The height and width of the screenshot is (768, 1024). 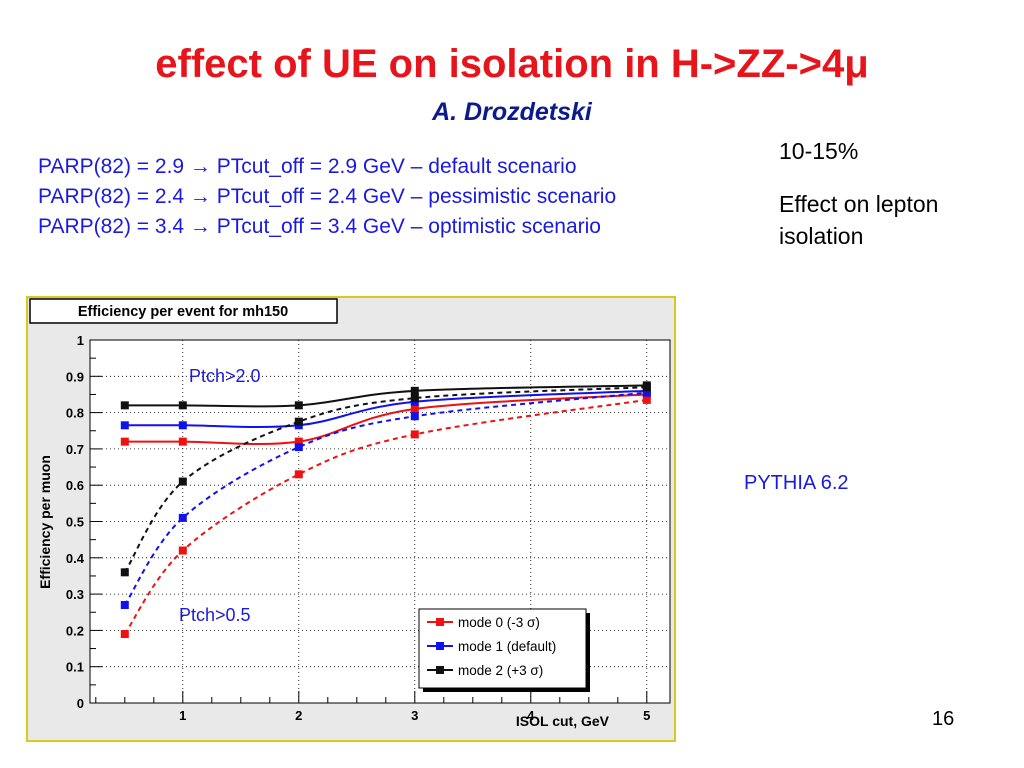 I want to click on y-tick-label: 0, so click(x=80, y=703).